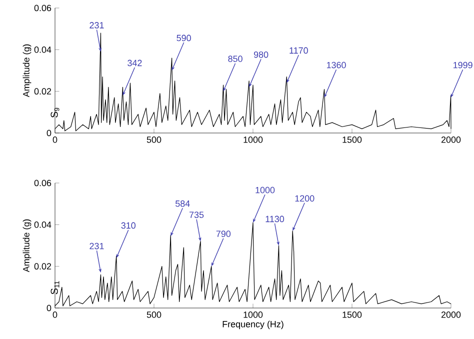  What do you see at coordinates (55, 287) in the screenshot?
I see `annotation: S$_{11}$` at bounding box center [55, 287].